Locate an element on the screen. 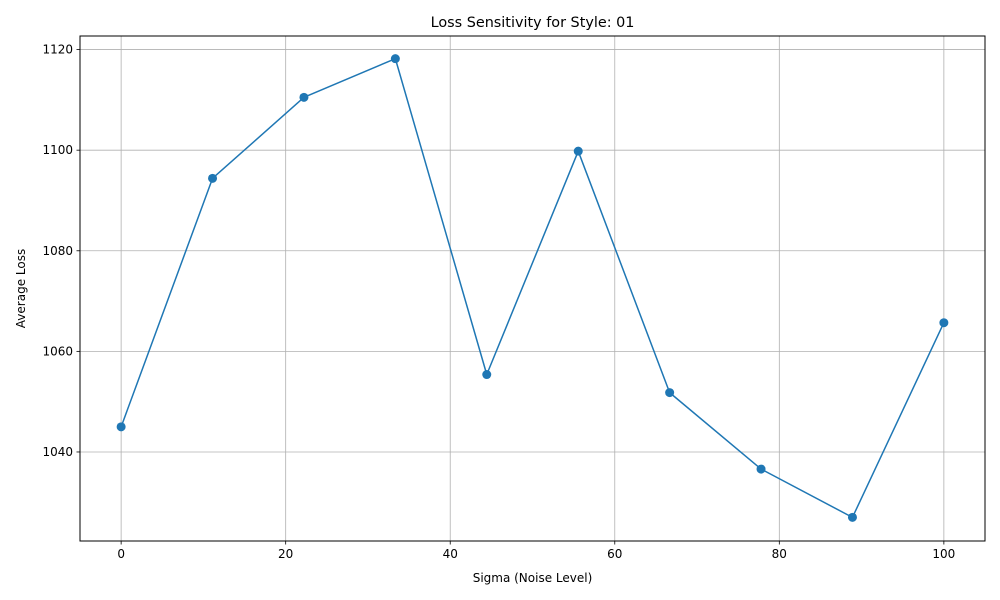 The image size is (1000, 600). x-tick-label: 60 is located at coordinates (614, 554).